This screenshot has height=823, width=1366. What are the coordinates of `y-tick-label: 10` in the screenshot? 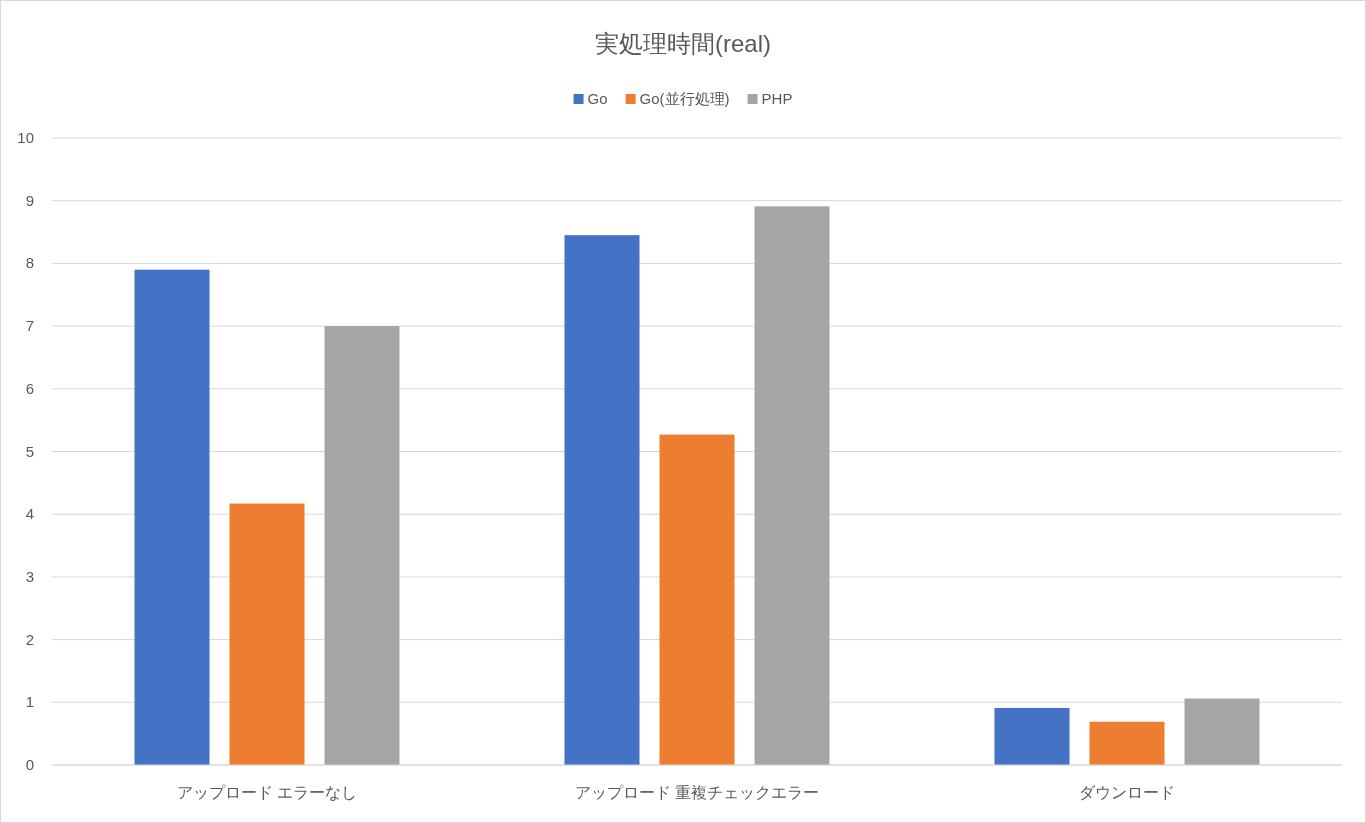 It's located at (25, 137).